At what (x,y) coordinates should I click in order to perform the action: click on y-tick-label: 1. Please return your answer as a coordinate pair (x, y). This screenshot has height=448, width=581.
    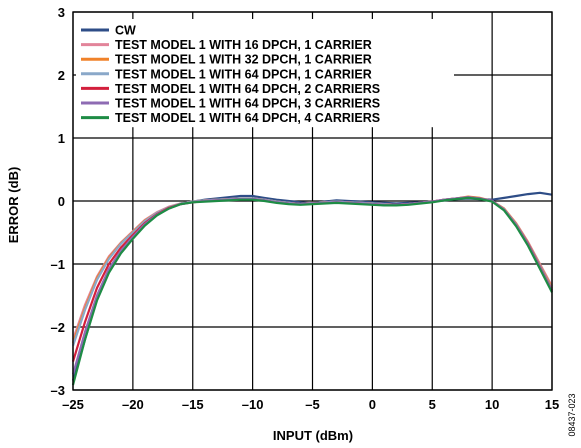
    Looking at the image, I should click on (61, 138).